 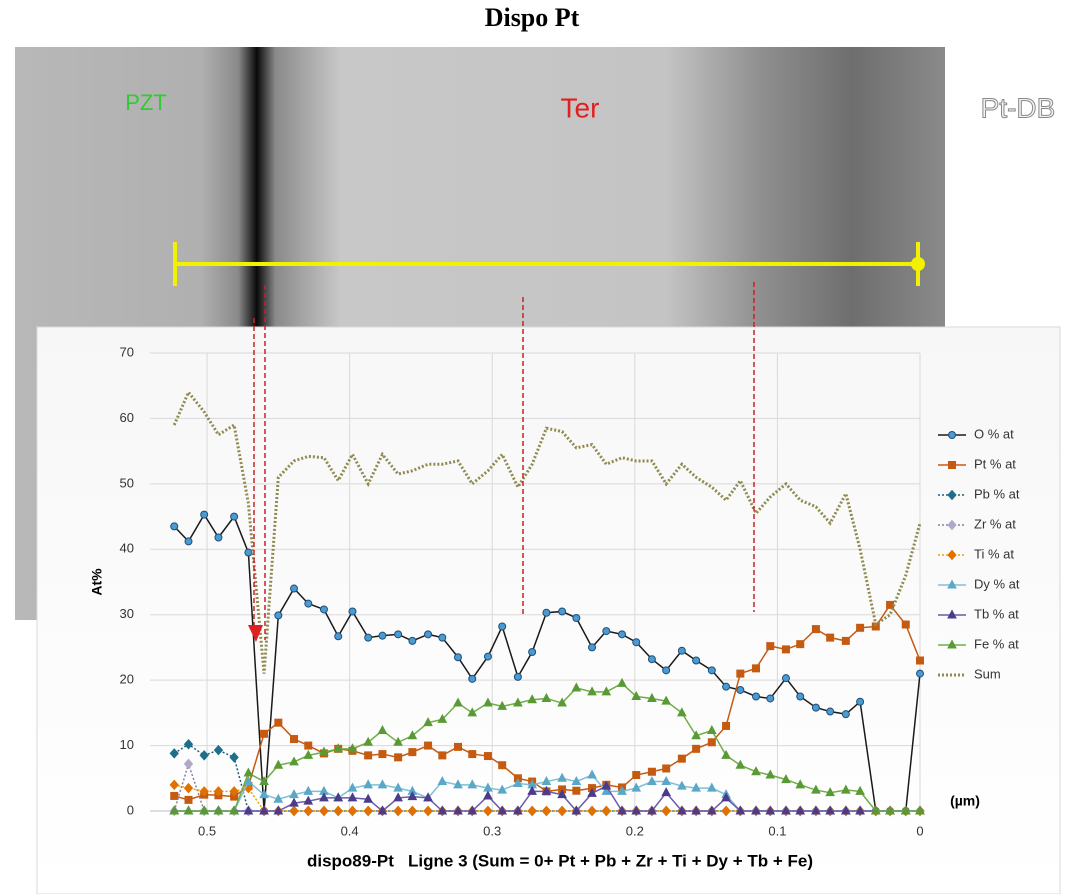 What do you see at coordinates (127, 613) in the screenshot?
I see `y-tick-label: 30` at bounding box center [127, 613].